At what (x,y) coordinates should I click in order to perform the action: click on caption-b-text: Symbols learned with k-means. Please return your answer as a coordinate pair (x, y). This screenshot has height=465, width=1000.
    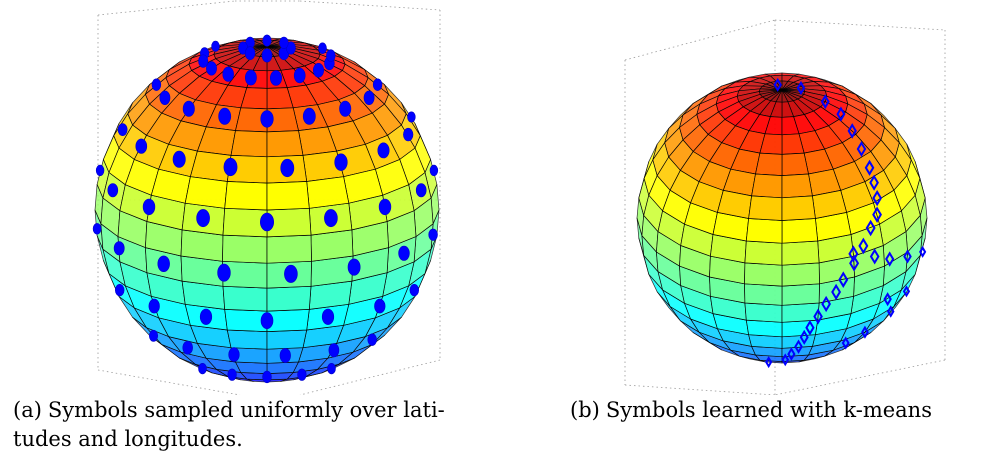
    Looking at the image, I should click on (768, 410).